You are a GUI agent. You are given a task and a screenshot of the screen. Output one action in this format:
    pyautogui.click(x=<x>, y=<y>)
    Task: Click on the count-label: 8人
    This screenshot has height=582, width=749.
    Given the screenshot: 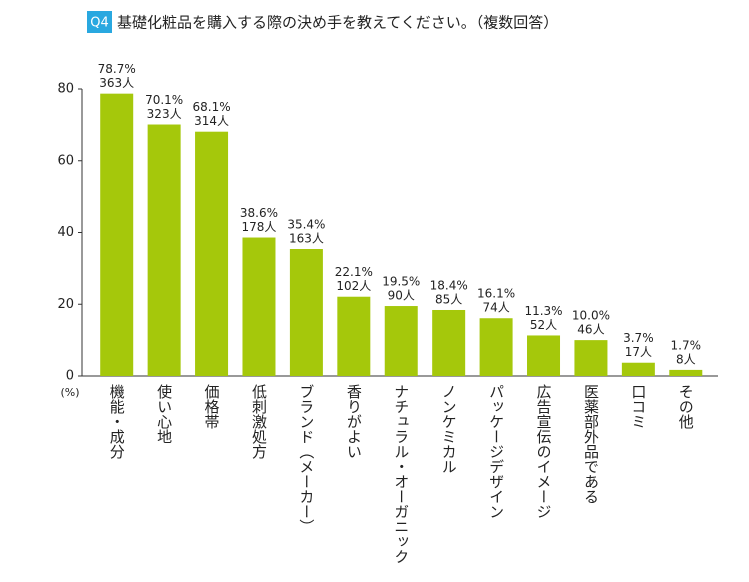 What is the action you would take?
    pyautogui.click(x=686, y=359)
    